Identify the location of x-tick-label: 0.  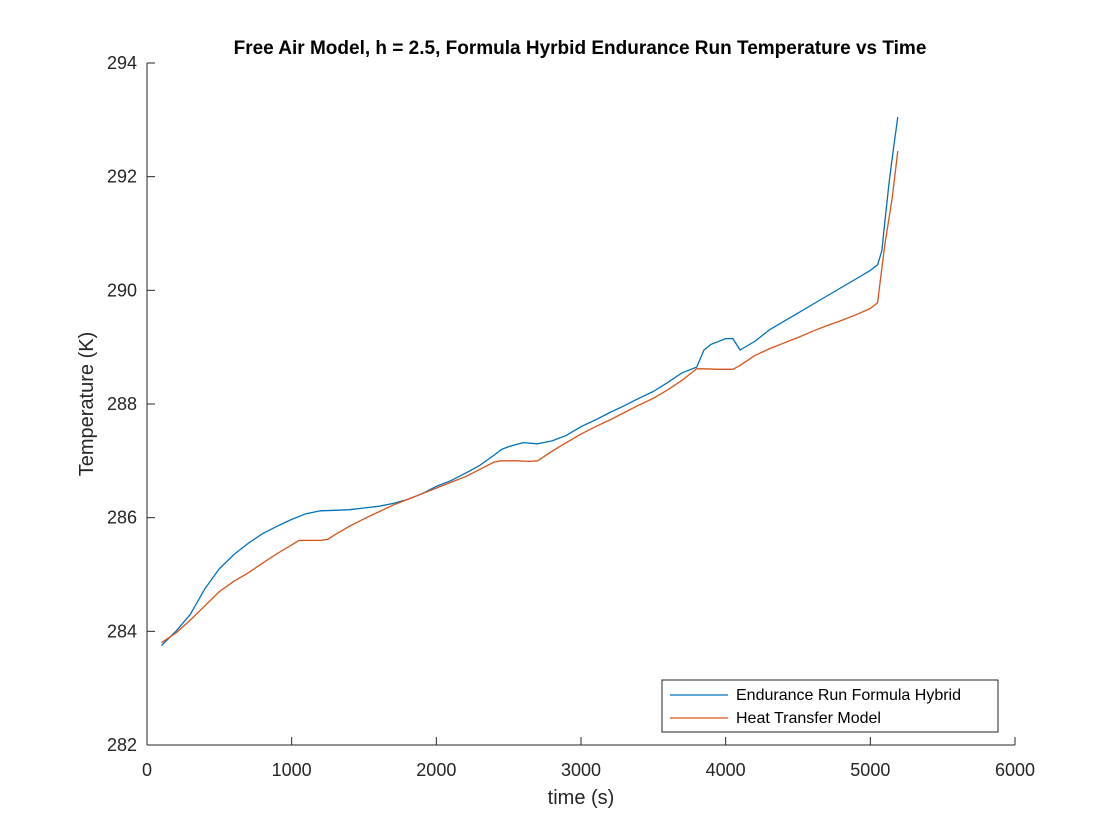
(147, 770).